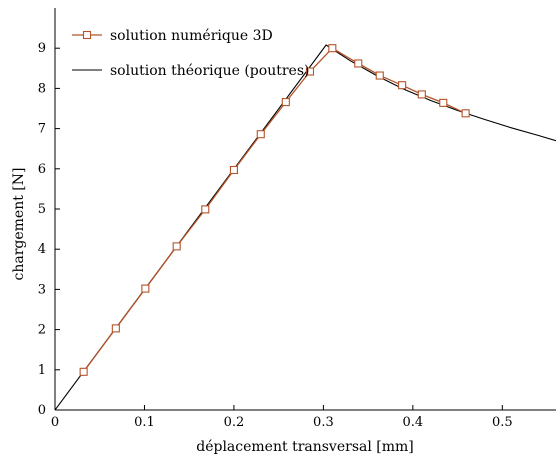  Describe the element at coordinates (502, 422) in the screenshot. I see `x-tick-label: 0.5` at that location.